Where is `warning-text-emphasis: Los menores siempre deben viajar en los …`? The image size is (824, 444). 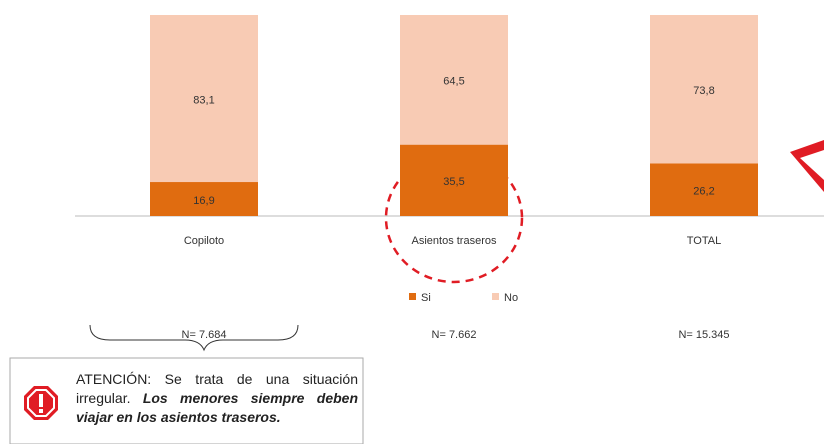
warning-text-emphasis: Los menores siempre deben viajar en los … is located at coordinates (217, 407).